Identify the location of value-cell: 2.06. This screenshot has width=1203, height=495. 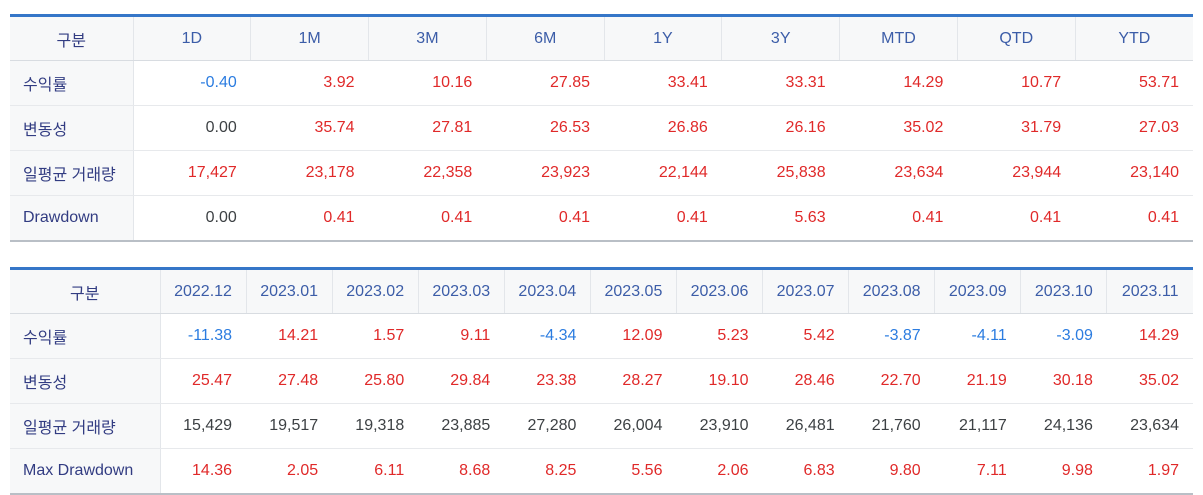
(719, 471).